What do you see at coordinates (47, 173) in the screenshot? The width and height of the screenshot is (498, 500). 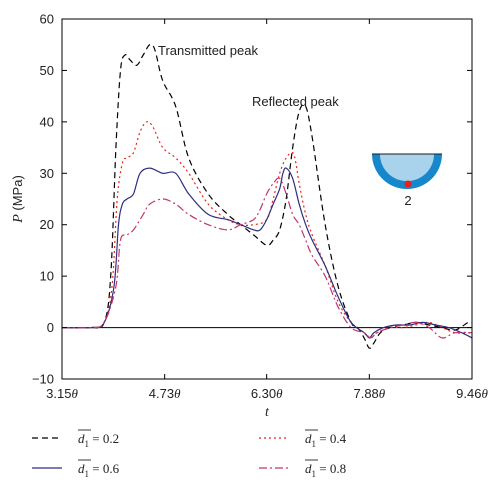 I see `y-tick-label: 30` at bounding box center [47, 173].